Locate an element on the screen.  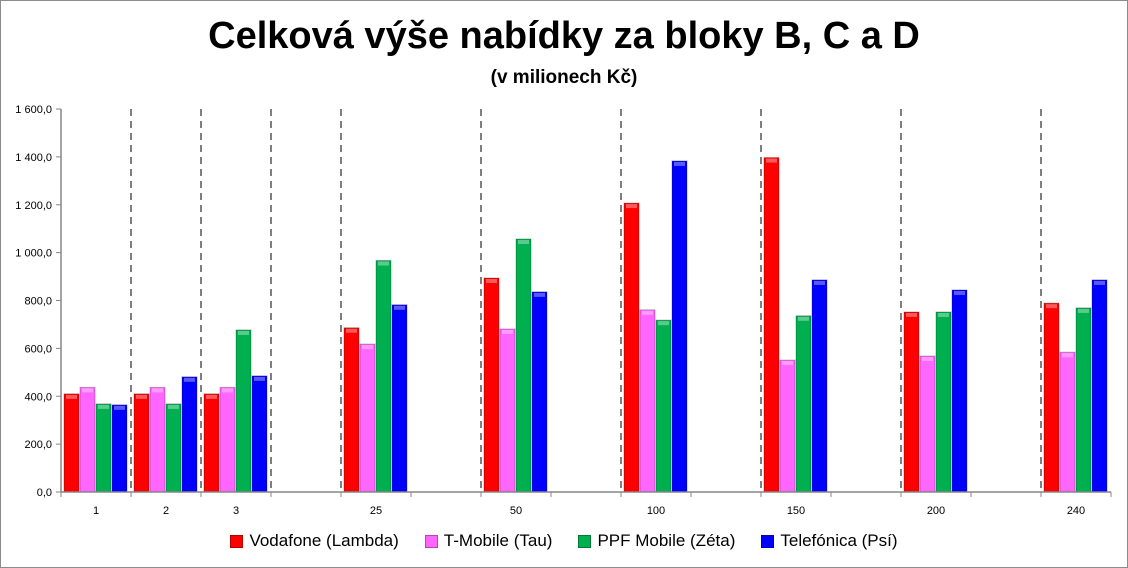
y-tick-label: 400,0 is located at coordinates (38, 397).